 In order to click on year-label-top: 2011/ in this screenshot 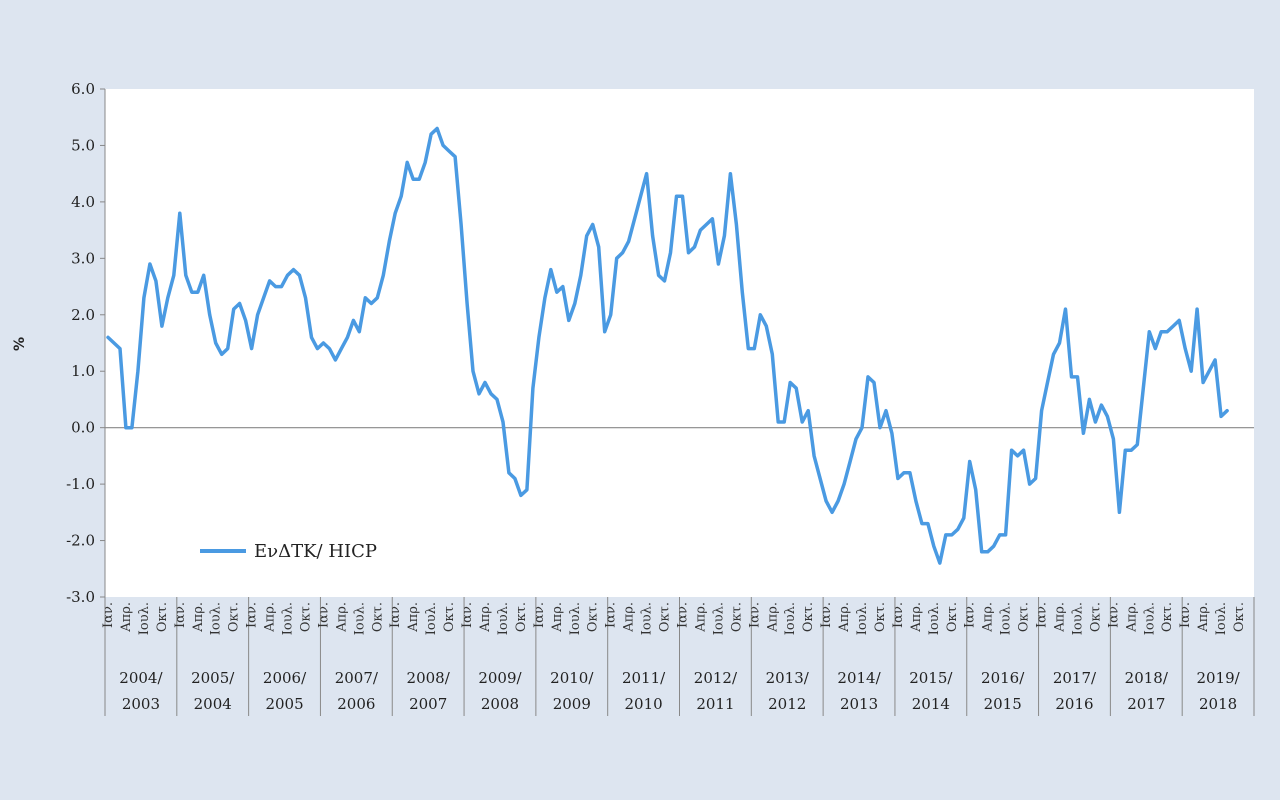, I will do `click(644, 678)`.